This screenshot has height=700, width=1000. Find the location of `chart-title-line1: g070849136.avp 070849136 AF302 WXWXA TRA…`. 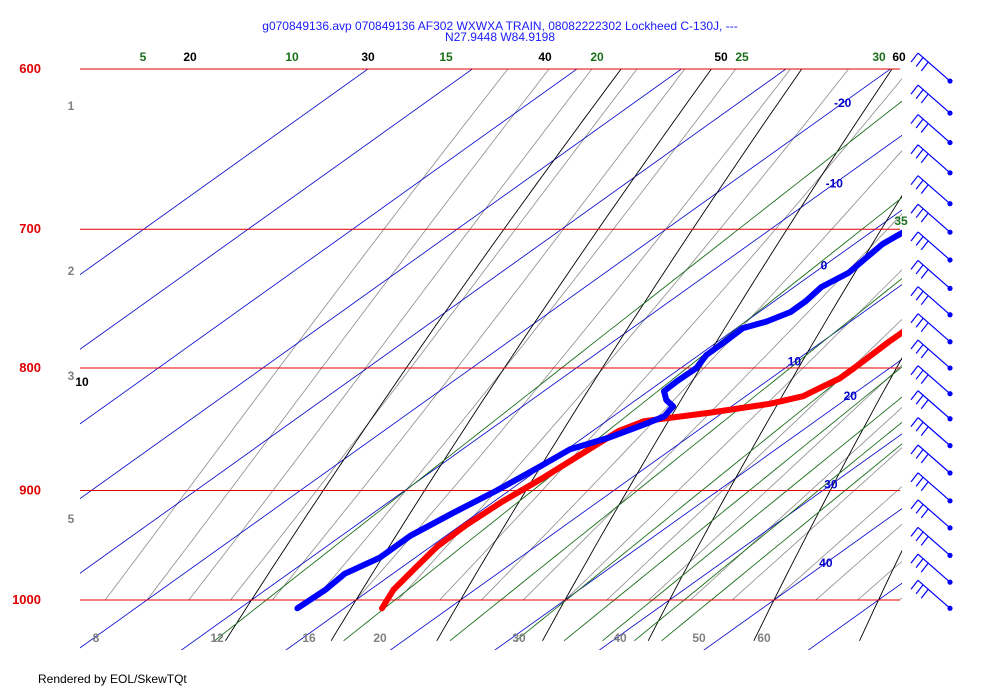

chart-title-line1: g070849136.avp 070849136 AF302 WXWXA TRA… is located at coordinates (499, 26).